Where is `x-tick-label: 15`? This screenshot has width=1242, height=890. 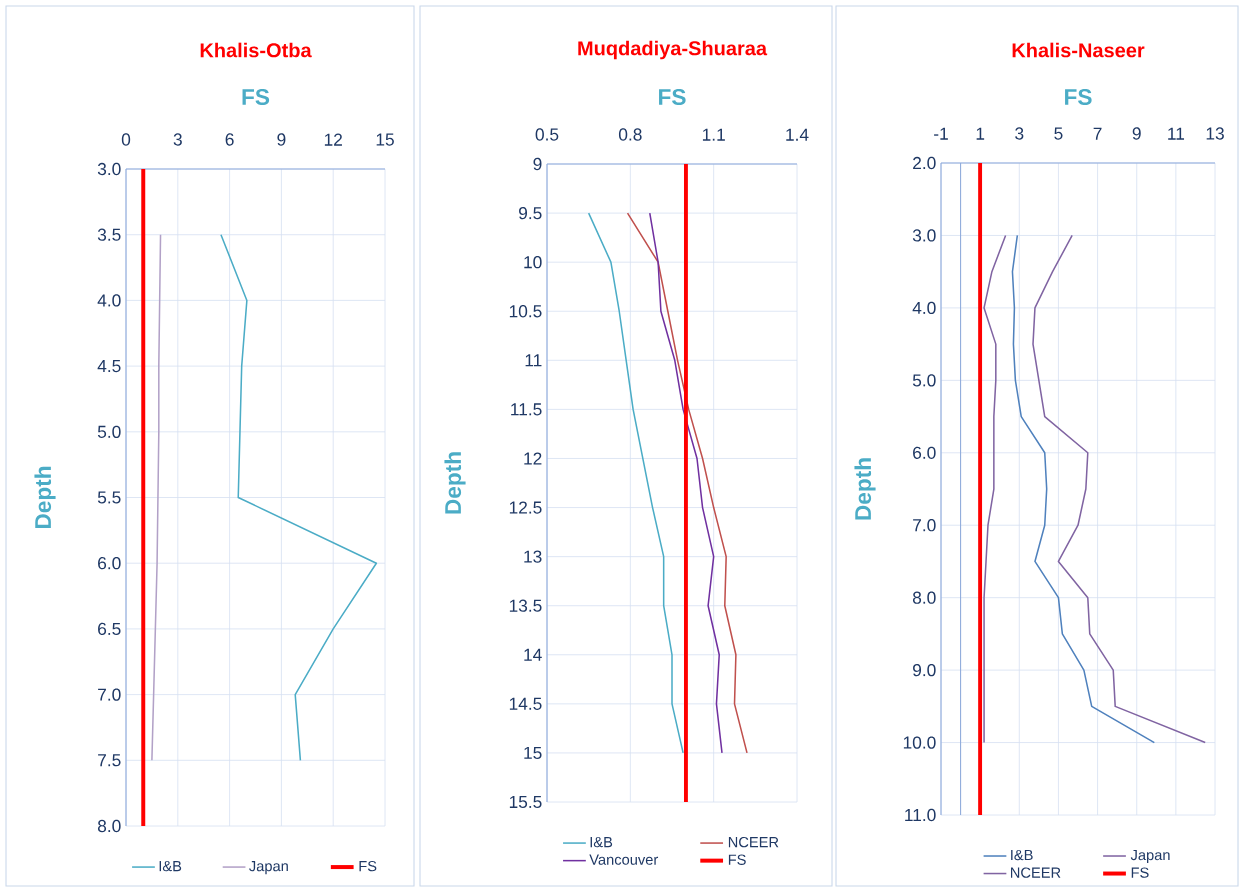 x-tick-label: 15 is located at coordinates (385, 139).